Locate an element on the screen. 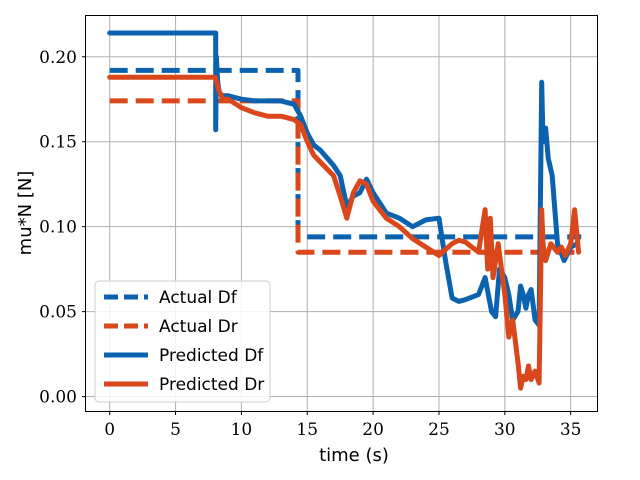  legend-label-actual-df: Actual Df is located at coordinates (198, 298).